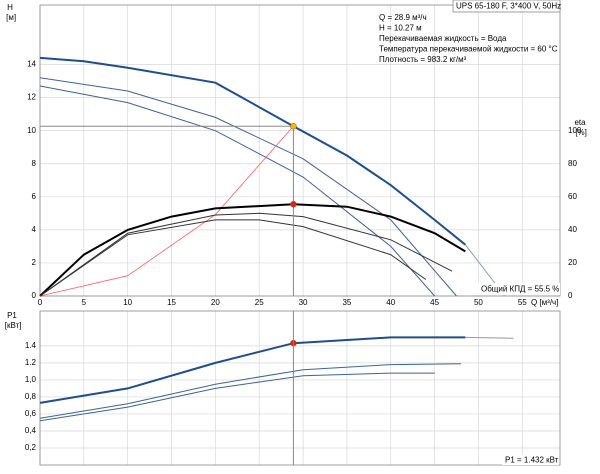 This screenshot has height=474, width=600. Describe the element at coordinates (31, 345) in the screenshot. I see `y-tick-label: 1.4` at that location.